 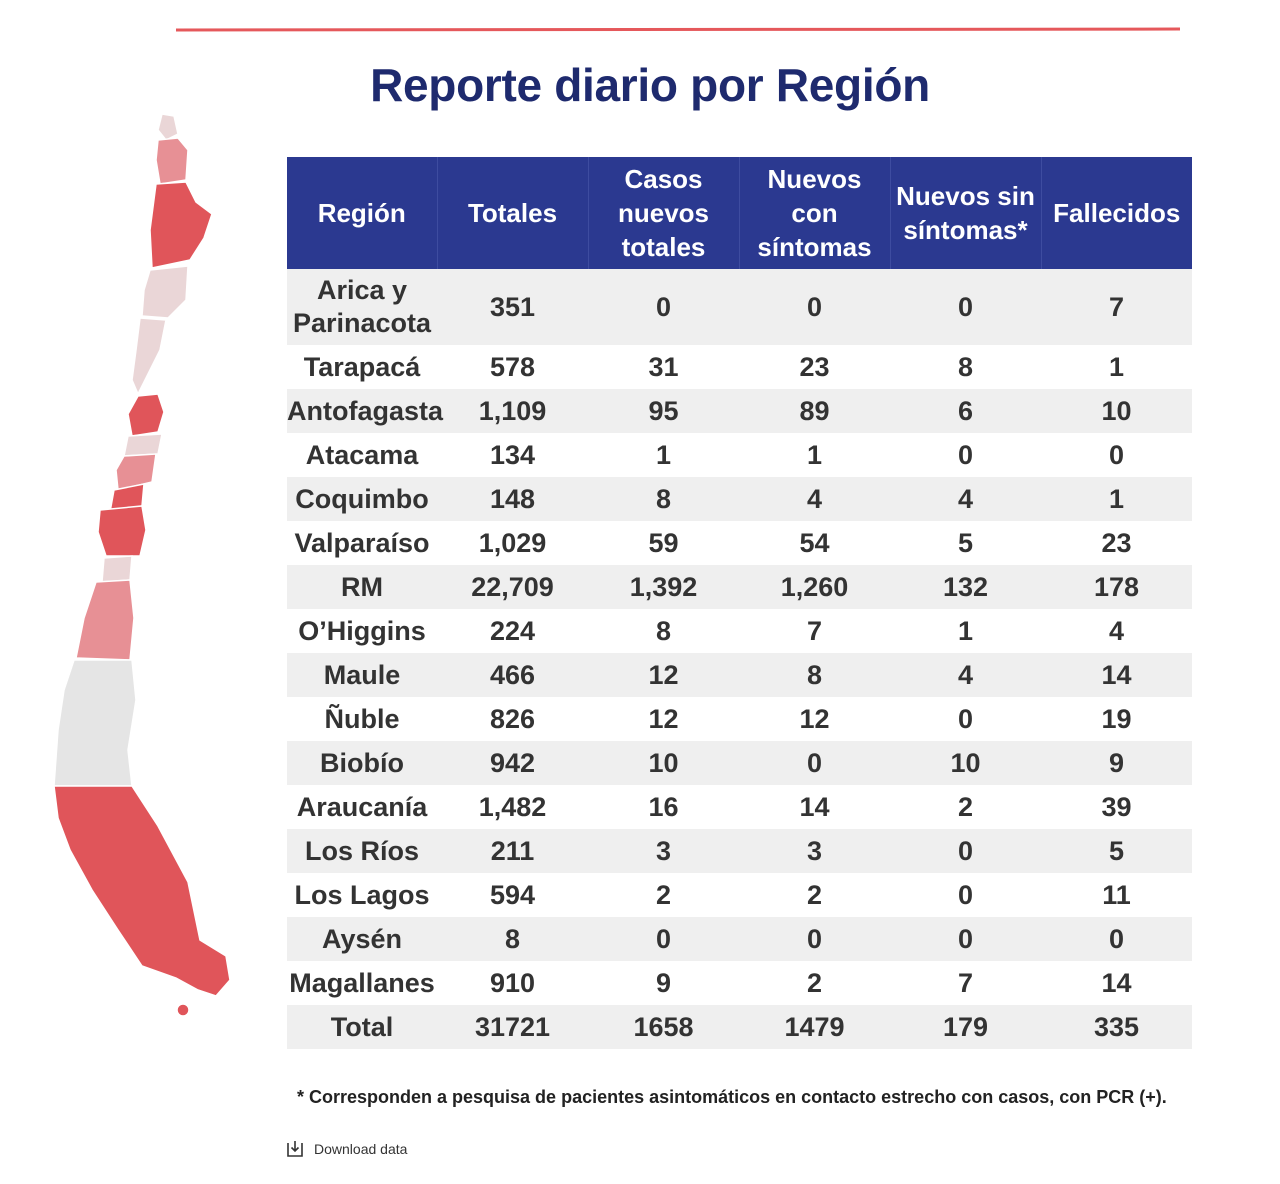 What do you see at coordinates (965, 1027) in the screenshot?
I see `value-cell: 179` at bounding box center [965, 1027].